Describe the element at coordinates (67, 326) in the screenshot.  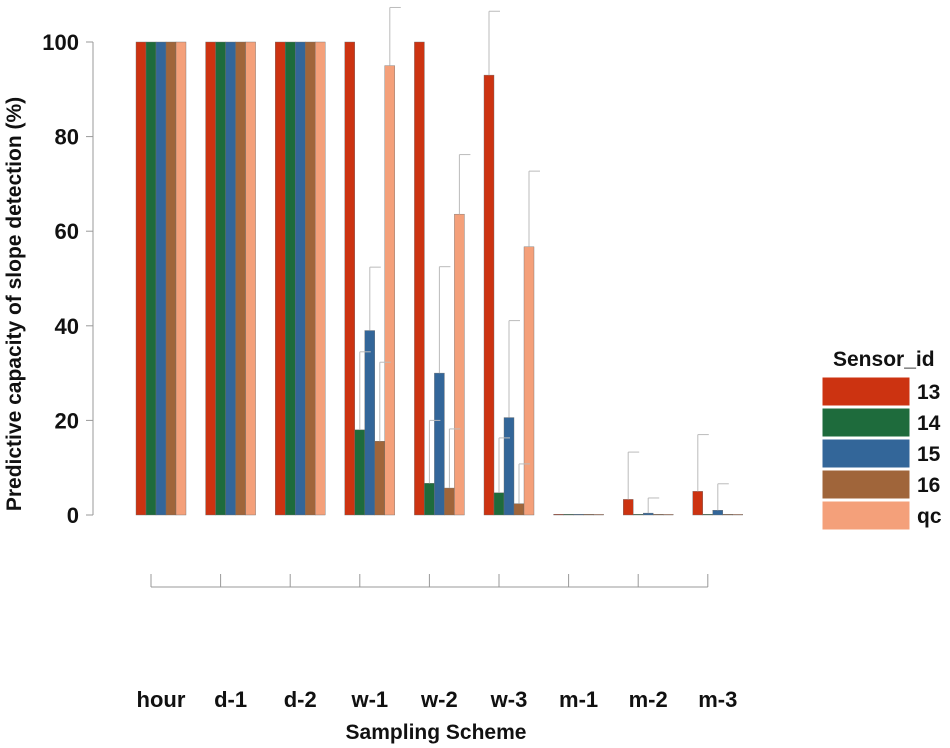
I see `y-tick-label: 40` at that location.